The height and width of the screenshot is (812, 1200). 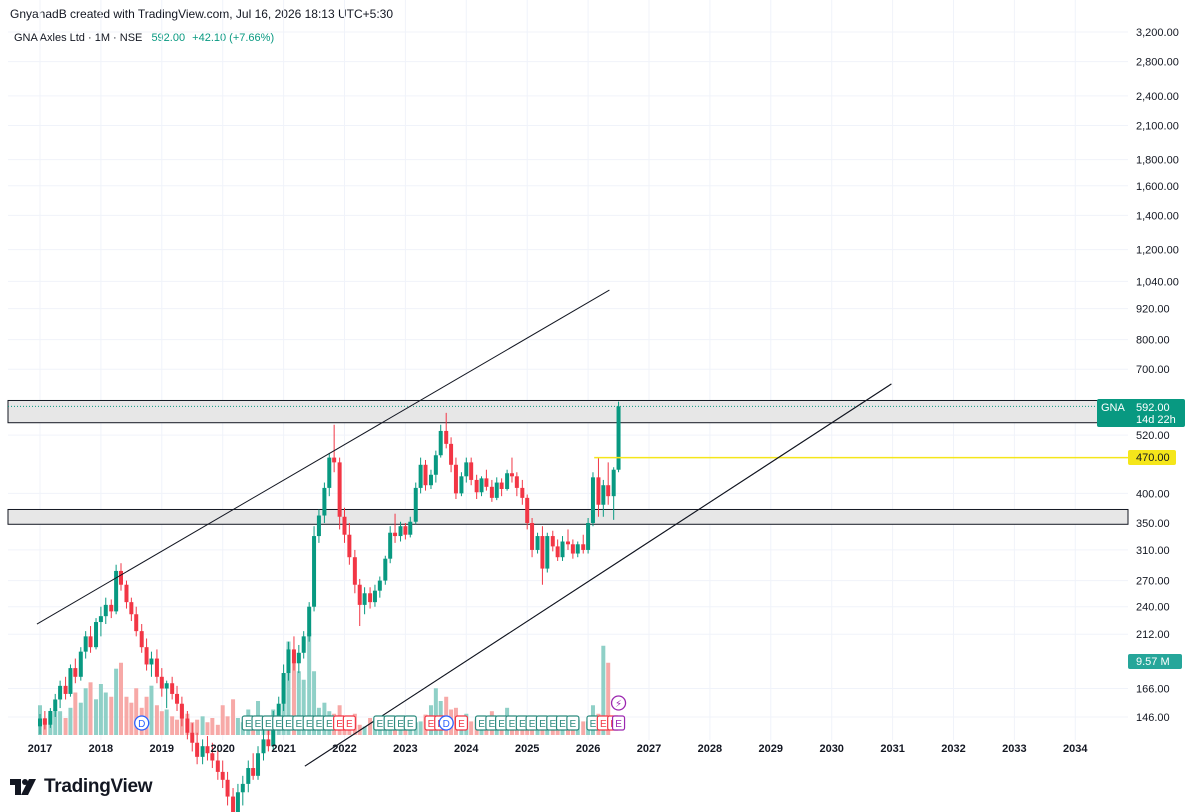 I want to click on price-tick-label: 400.00, so click(x=1153, y=494).